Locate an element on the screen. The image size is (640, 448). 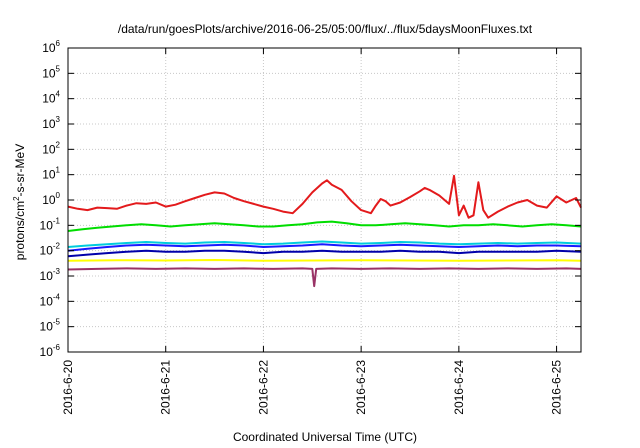
y-tick-label: 10⁻³ is located at coordinates (50, 275).